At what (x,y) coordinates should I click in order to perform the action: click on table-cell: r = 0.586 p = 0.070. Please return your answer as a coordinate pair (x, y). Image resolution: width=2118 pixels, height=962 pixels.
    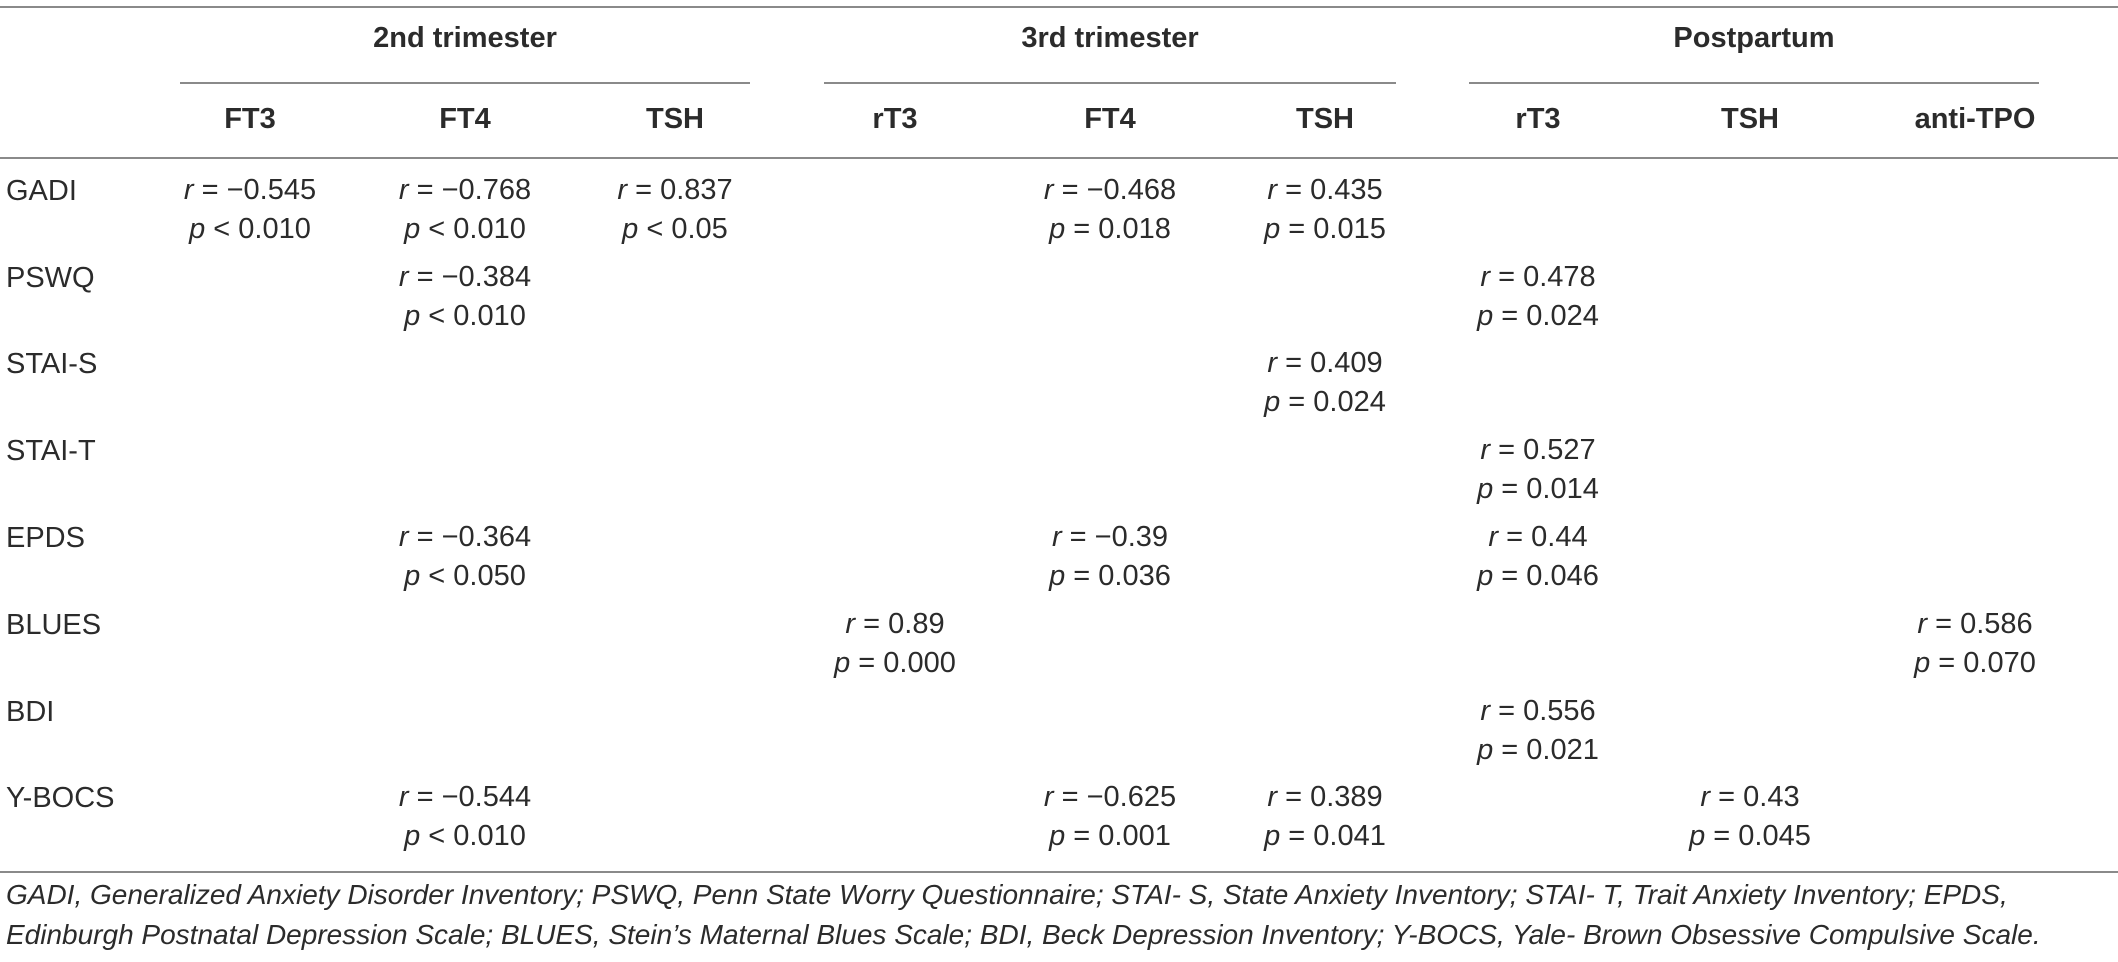
    Looking at the image, I should click on (1975, 644).